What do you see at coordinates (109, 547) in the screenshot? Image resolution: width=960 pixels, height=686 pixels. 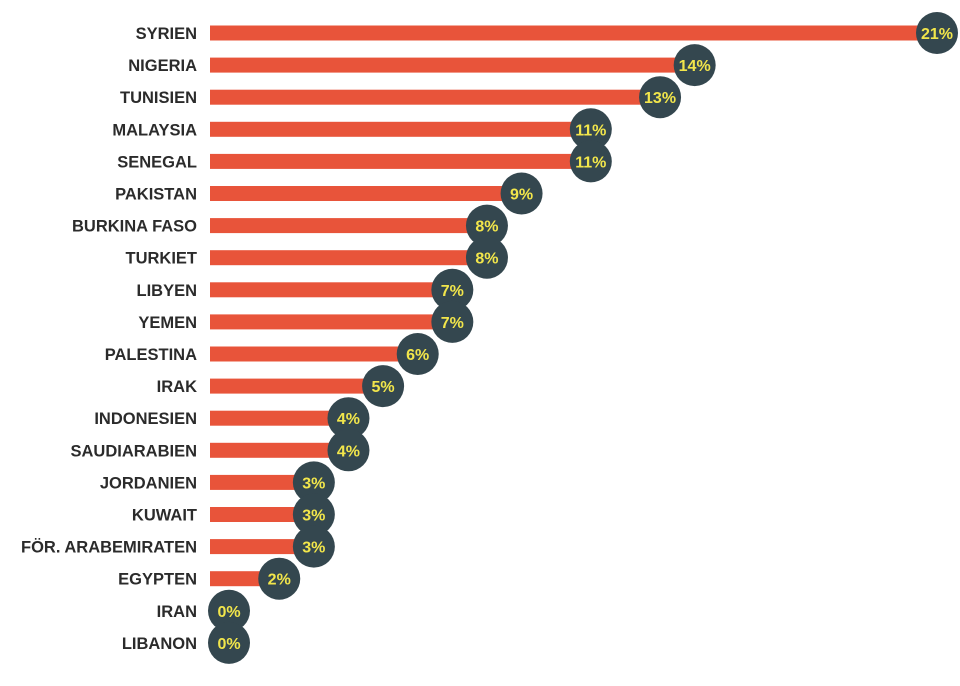 I see `category-label: FÖR. ARABEMIRATEN` at bounding box center [109, 547].